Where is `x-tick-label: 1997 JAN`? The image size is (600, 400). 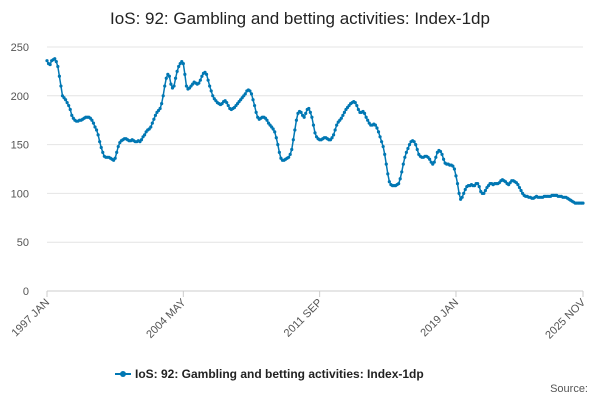 x-tick-label: 1997 JAN is located at coordinates (30, 318).